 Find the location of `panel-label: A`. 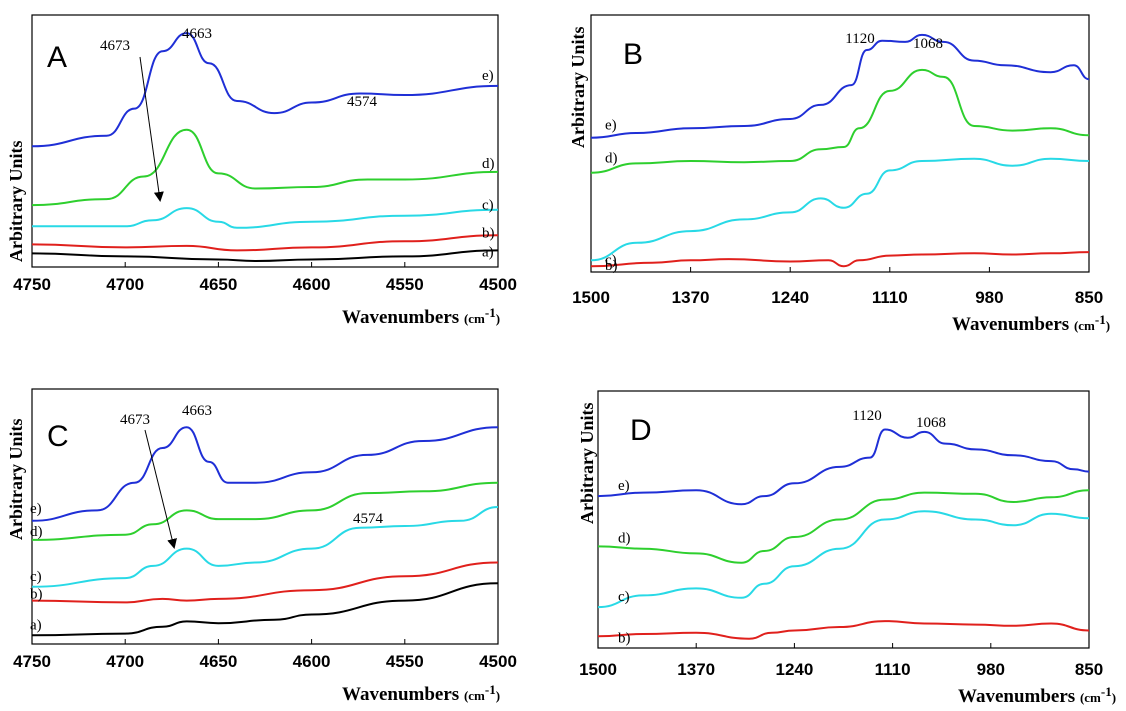

panel-label: A is located at coordinates (57, 57).